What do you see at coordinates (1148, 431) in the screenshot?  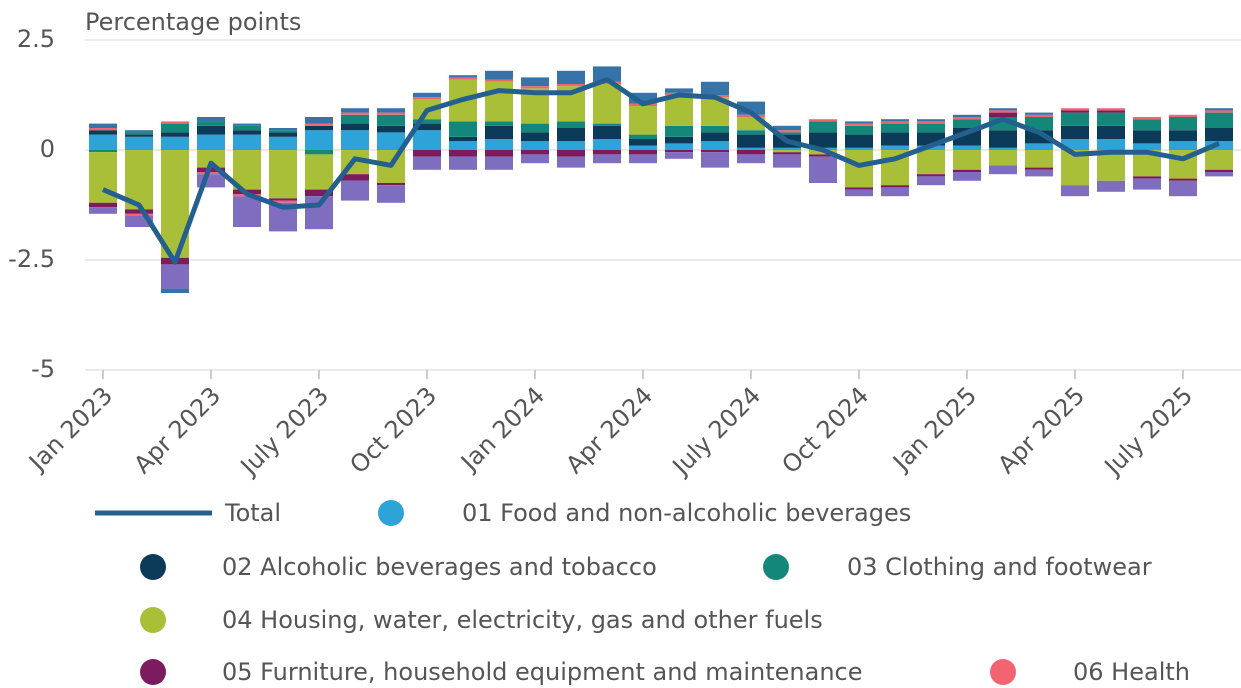 I see `x-tick-label: July 2025` at bounding box center [1148, 431].